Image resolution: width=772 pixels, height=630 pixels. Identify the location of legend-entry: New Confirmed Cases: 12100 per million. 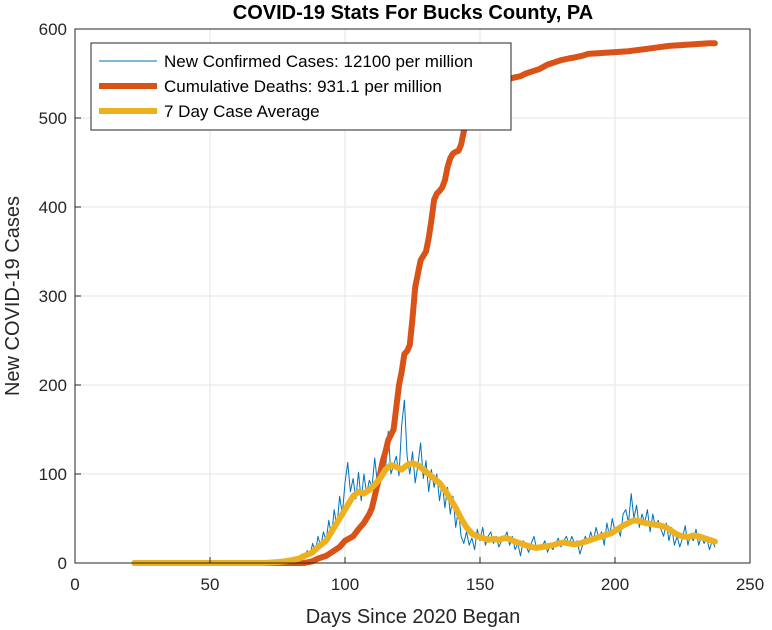
(318, 61).